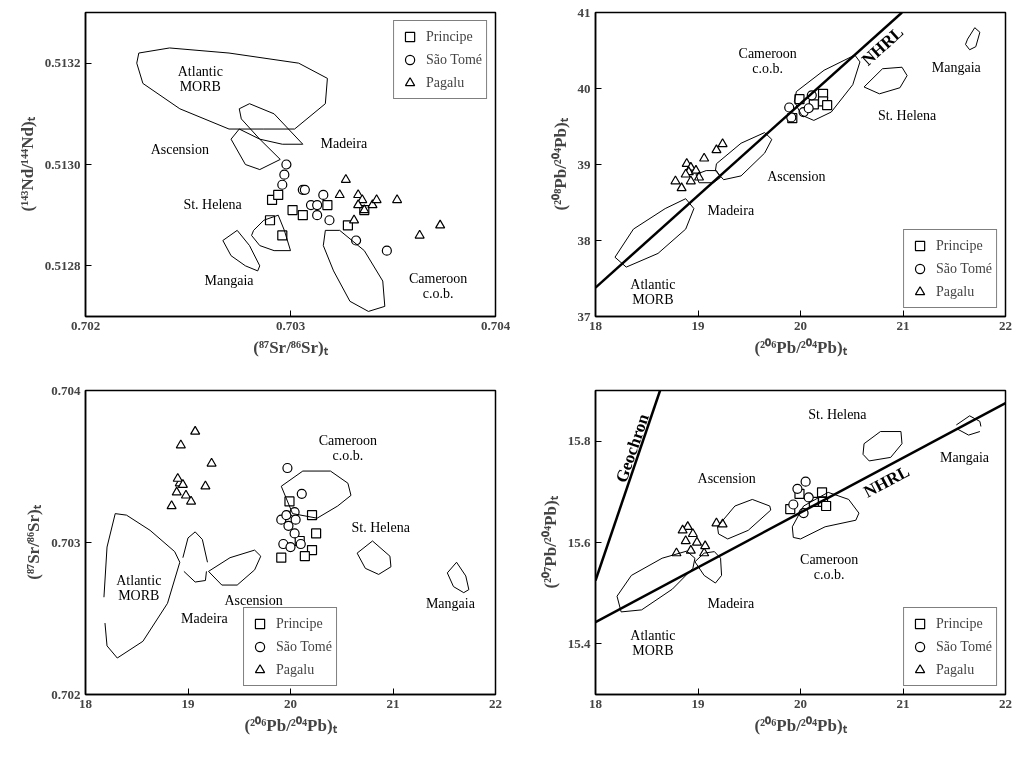 The height and width of the screenshot is (769, 1035). I want to click on y-tick-label: 0.5128, so click(62, 265).